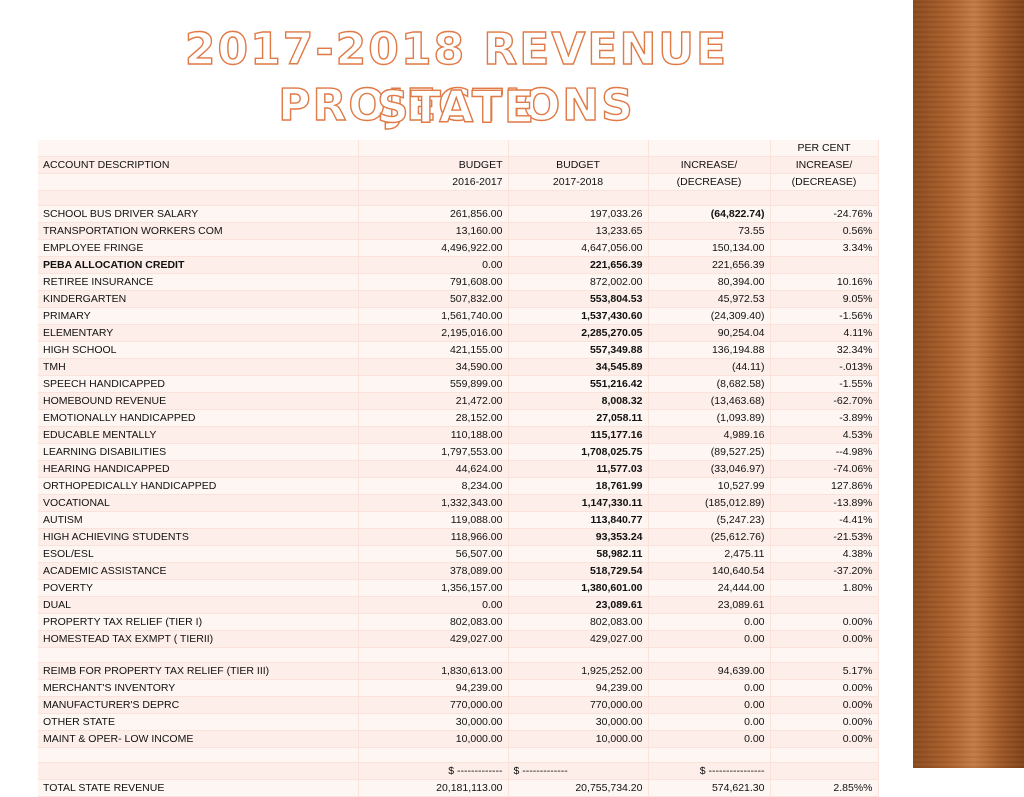  I want to click on percent-change-value: -1.55%, so click(824, 384).